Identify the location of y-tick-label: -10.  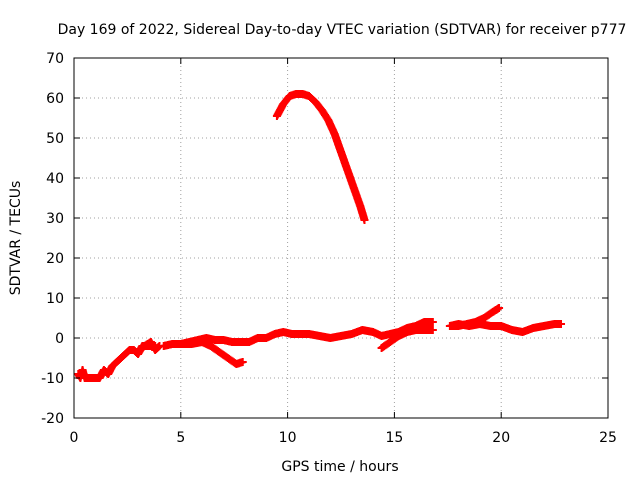
(52, 379).